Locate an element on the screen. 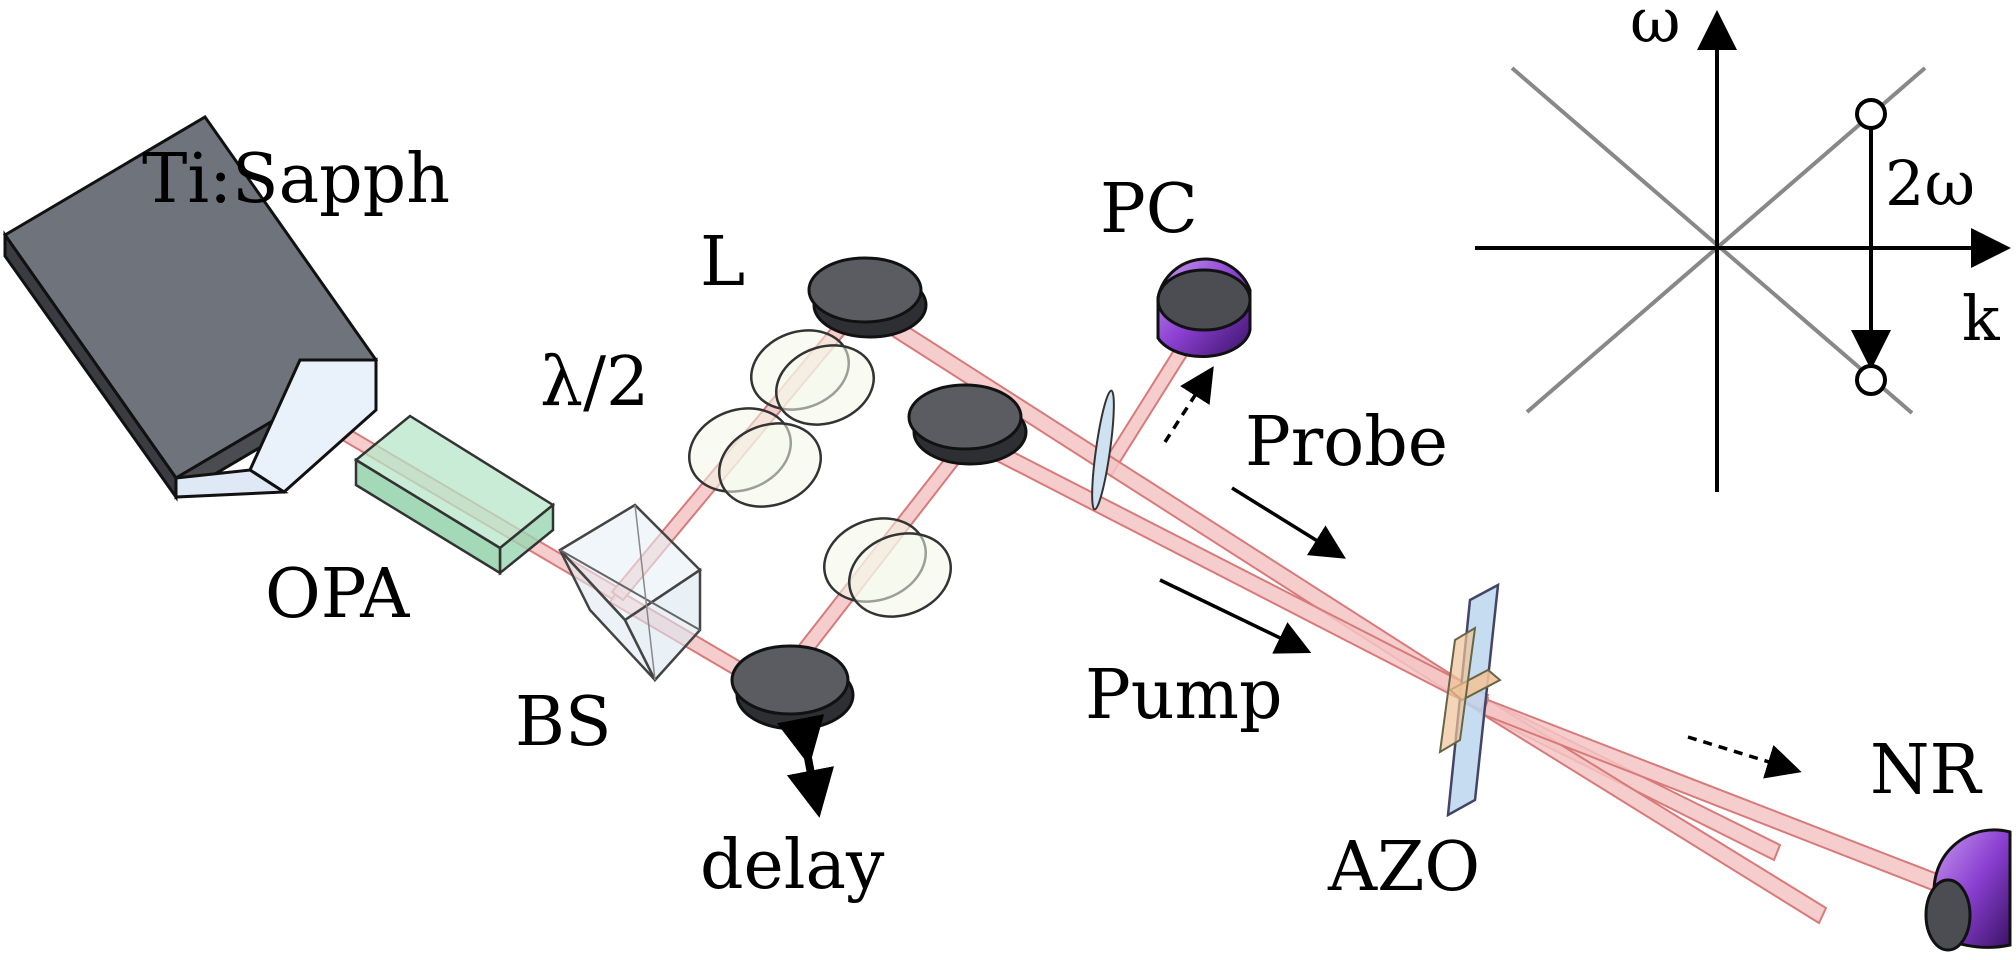 The image size is (2016, 960). pump-arrow is located at coordinates (1235, 616).